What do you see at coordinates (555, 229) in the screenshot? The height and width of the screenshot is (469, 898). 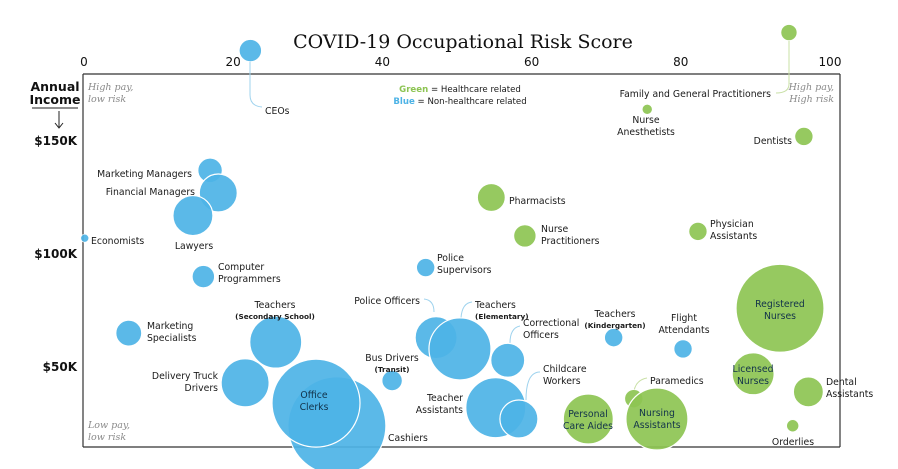 I see `label-line: Nurse` at bounding box center [555, 229].